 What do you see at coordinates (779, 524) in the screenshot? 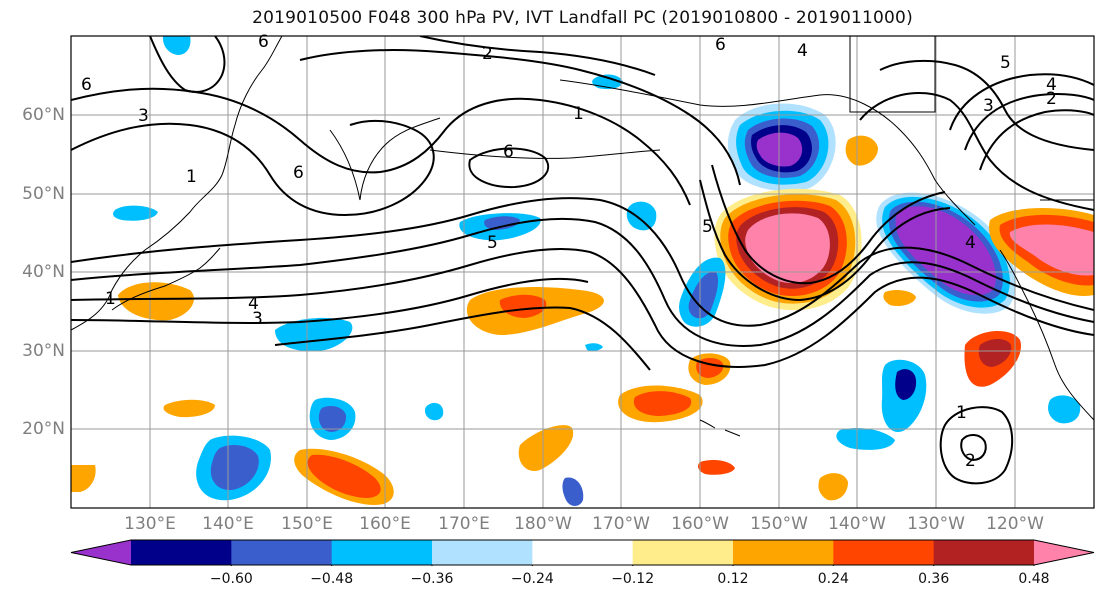
I see `lon-label-150w: 150°W` at bounding box center [779, 524].